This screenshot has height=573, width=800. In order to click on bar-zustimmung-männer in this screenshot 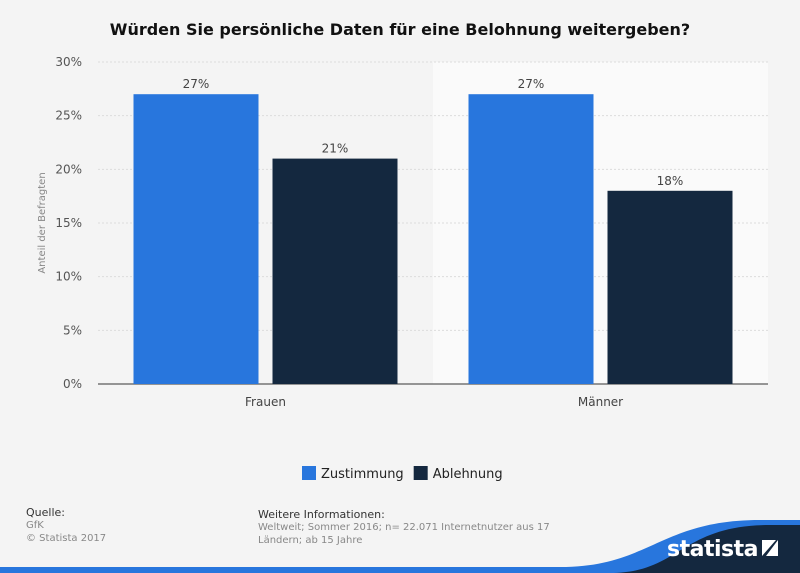, I will do `click(531, 239)`.